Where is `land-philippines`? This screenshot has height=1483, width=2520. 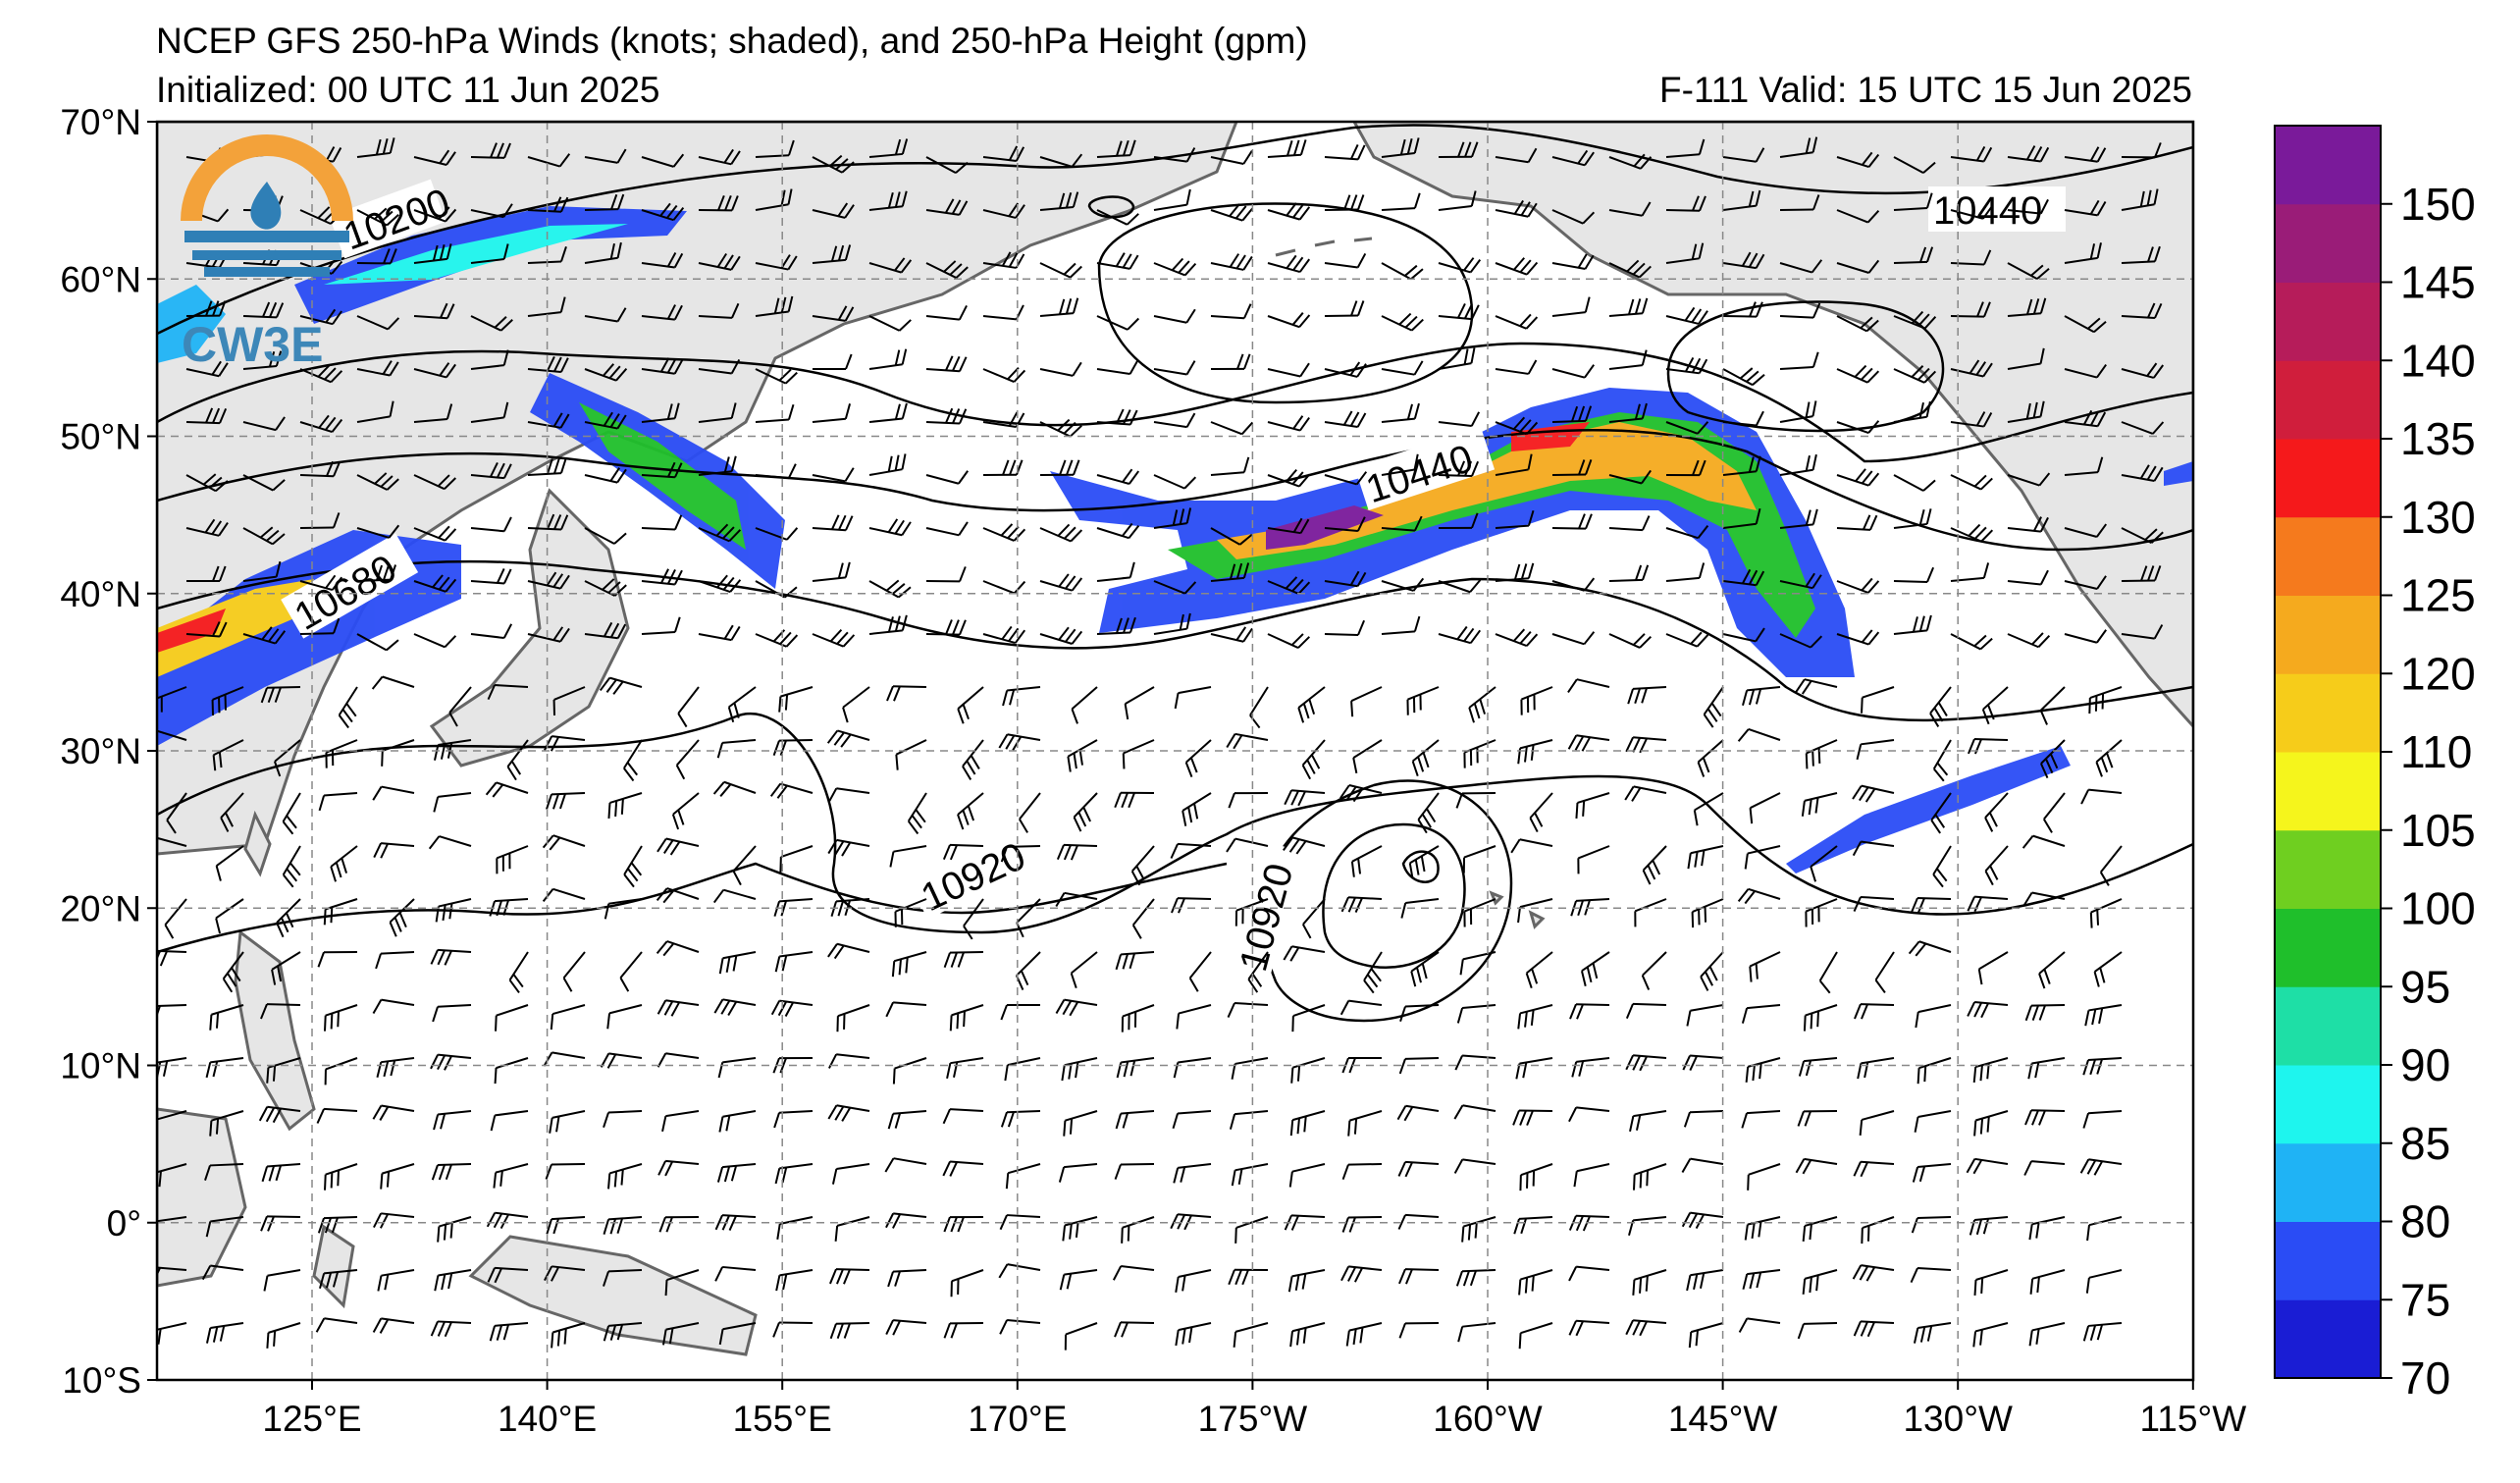
land-philippines is located at coordinates (275, 1030).